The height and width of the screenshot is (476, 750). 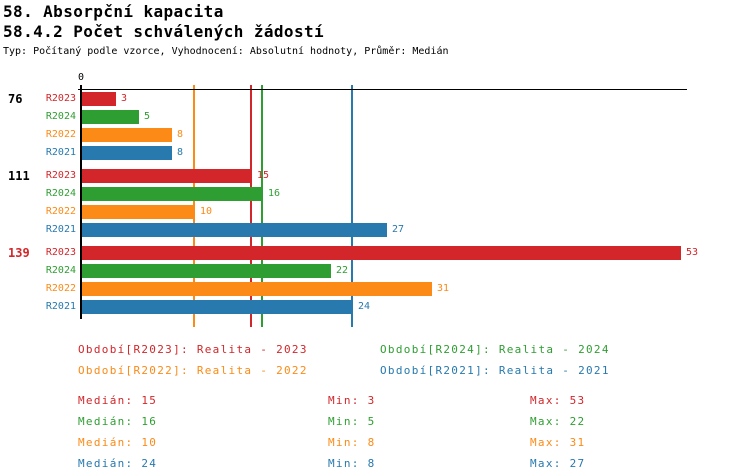 I want to click on stat-max-R2024: Max: 22, so click(x=558, y=421).